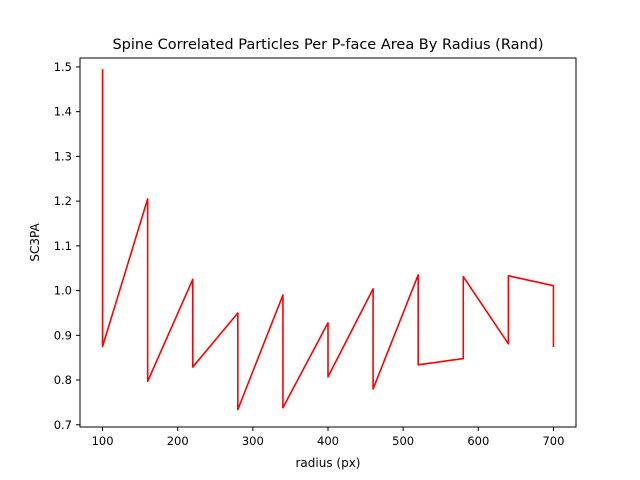  Describe the element at coordinates (63, 156) in the screenshot. I see `y-tick-label: 1.3` at that location.